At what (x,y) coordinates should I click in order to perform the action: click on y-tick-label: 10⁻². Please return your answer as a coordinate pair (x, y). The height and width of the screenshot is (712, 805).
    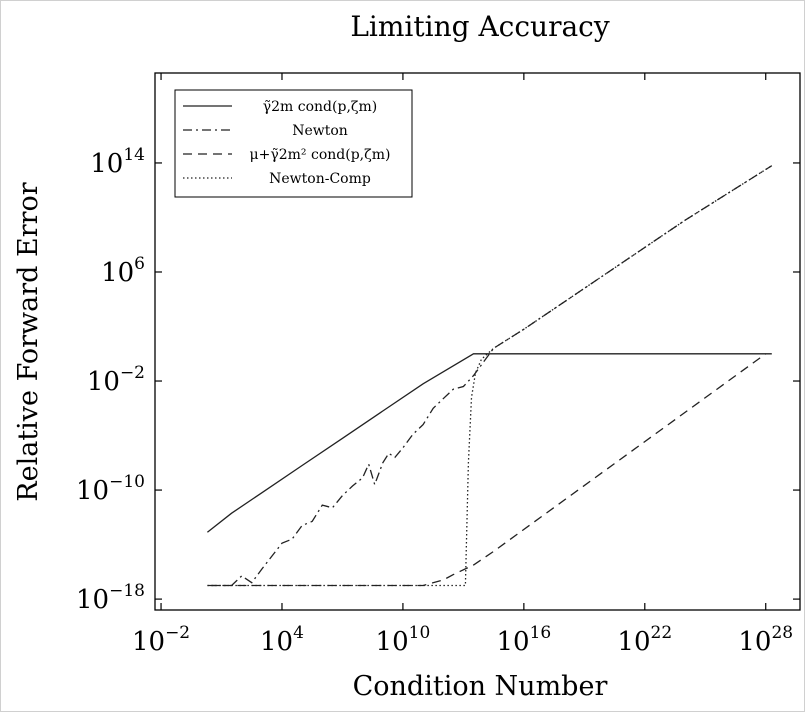
    Looking at the image, I should click on (116, 380).